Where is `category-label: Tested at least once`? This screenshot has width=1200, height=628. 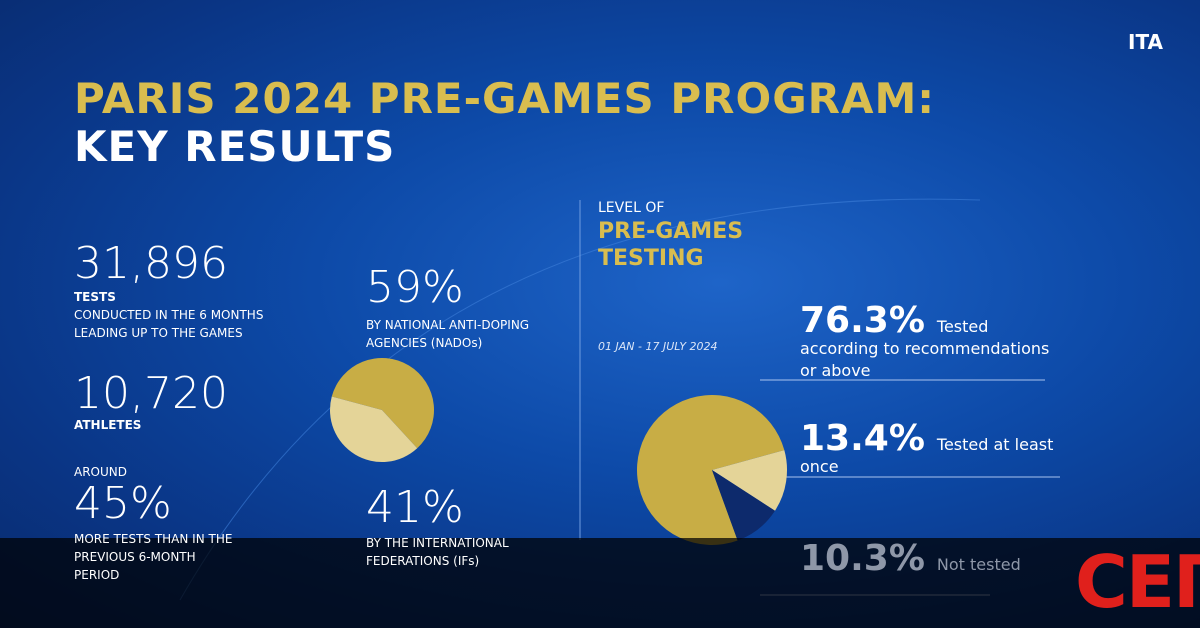
category-label: Tested at least once is located at coordinates (927, 455).